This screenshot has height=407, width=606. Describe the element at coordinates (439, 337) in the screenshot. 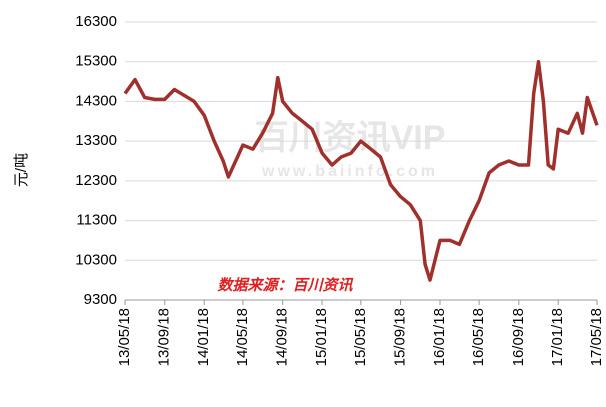

I see `x-tick-label: 16/01/18` at that location.